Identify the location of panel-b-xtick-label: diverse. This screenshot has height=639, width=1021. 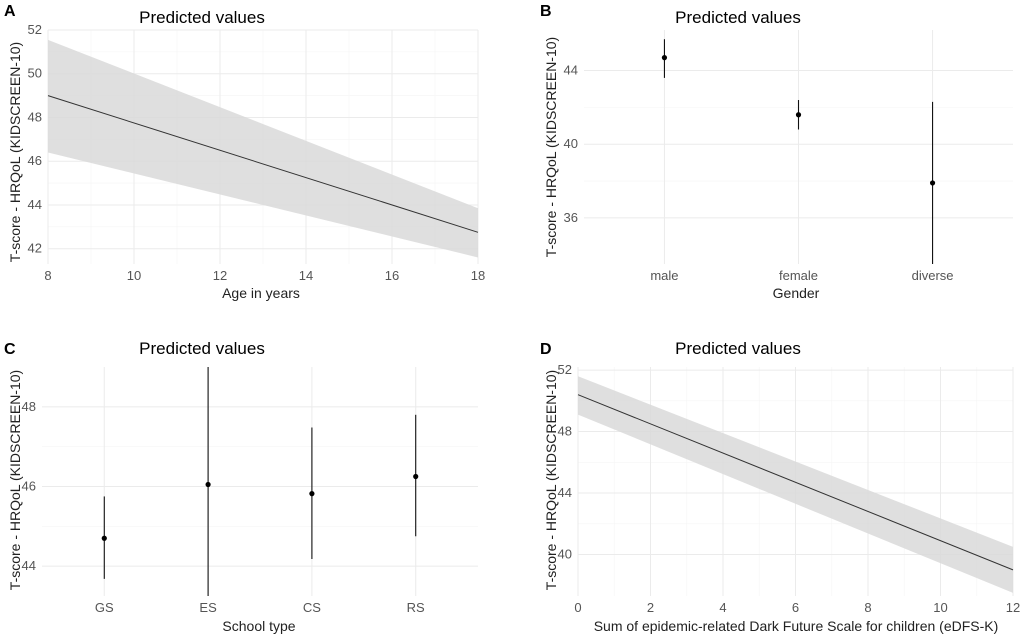
(933, 275).